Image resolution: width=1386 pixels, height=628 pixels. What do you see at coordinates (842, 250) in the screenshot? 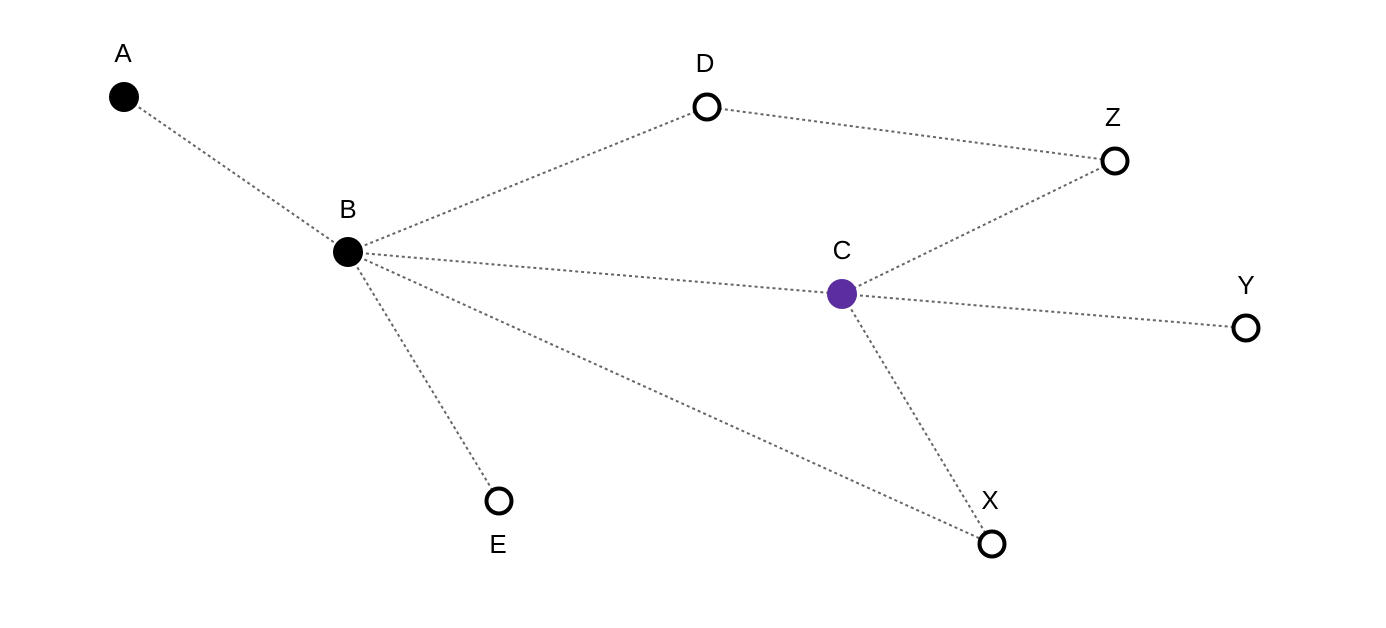
I see `node-c-label: C` at bounding box center [842, 250].